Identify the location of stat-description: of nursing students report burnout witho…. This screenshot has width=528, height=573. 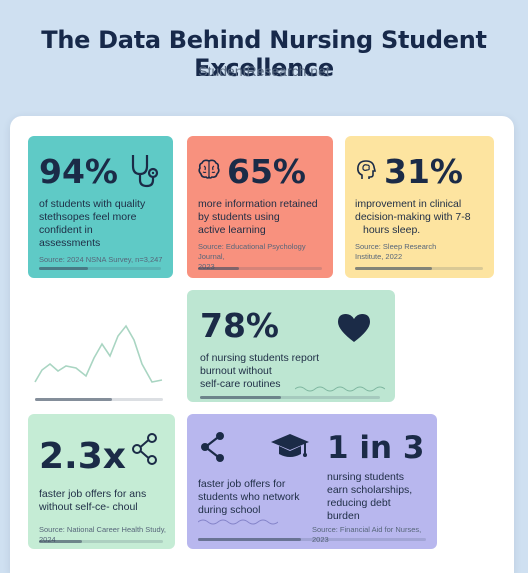
(260, 371).